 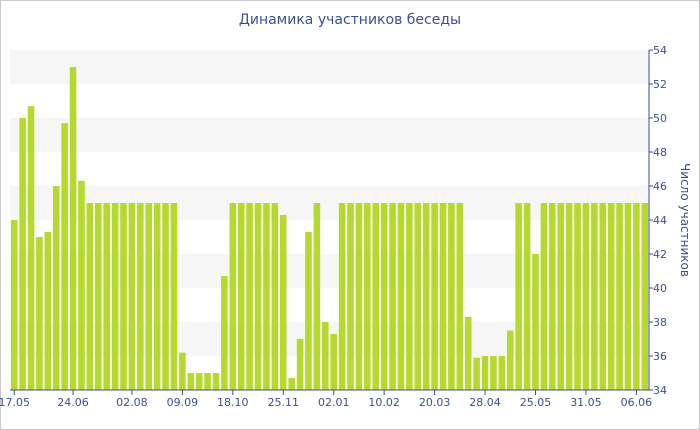 What do you see at coordinates (15, 402) in the screenshot?
I see `x-tick-label: 17.05` at bounding box center [15, 402].